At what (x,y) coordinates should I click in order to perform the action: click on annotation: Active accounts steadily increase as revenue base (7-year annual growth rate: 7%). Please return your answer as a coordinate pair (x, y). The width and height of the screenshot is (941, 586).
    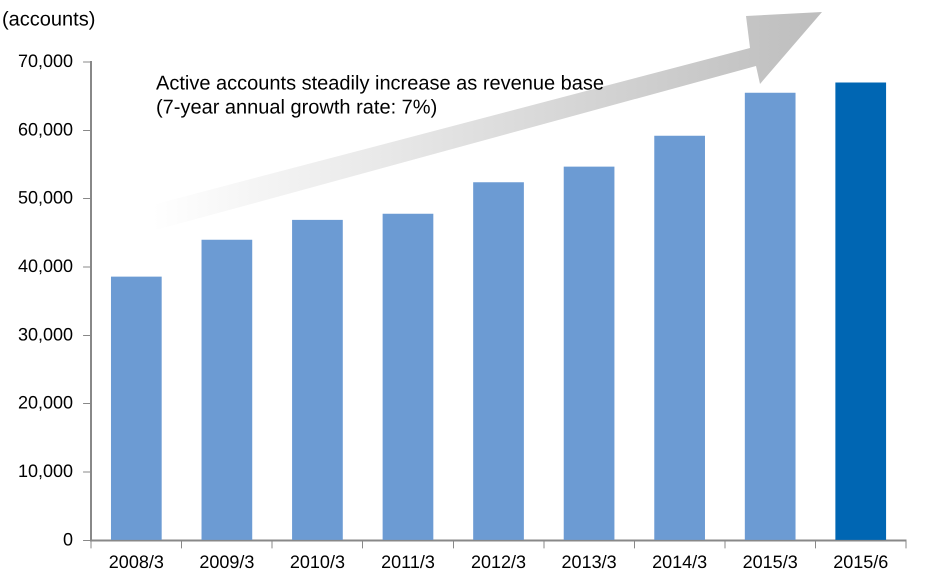
    Looking at the image, I should click on (380, 95).